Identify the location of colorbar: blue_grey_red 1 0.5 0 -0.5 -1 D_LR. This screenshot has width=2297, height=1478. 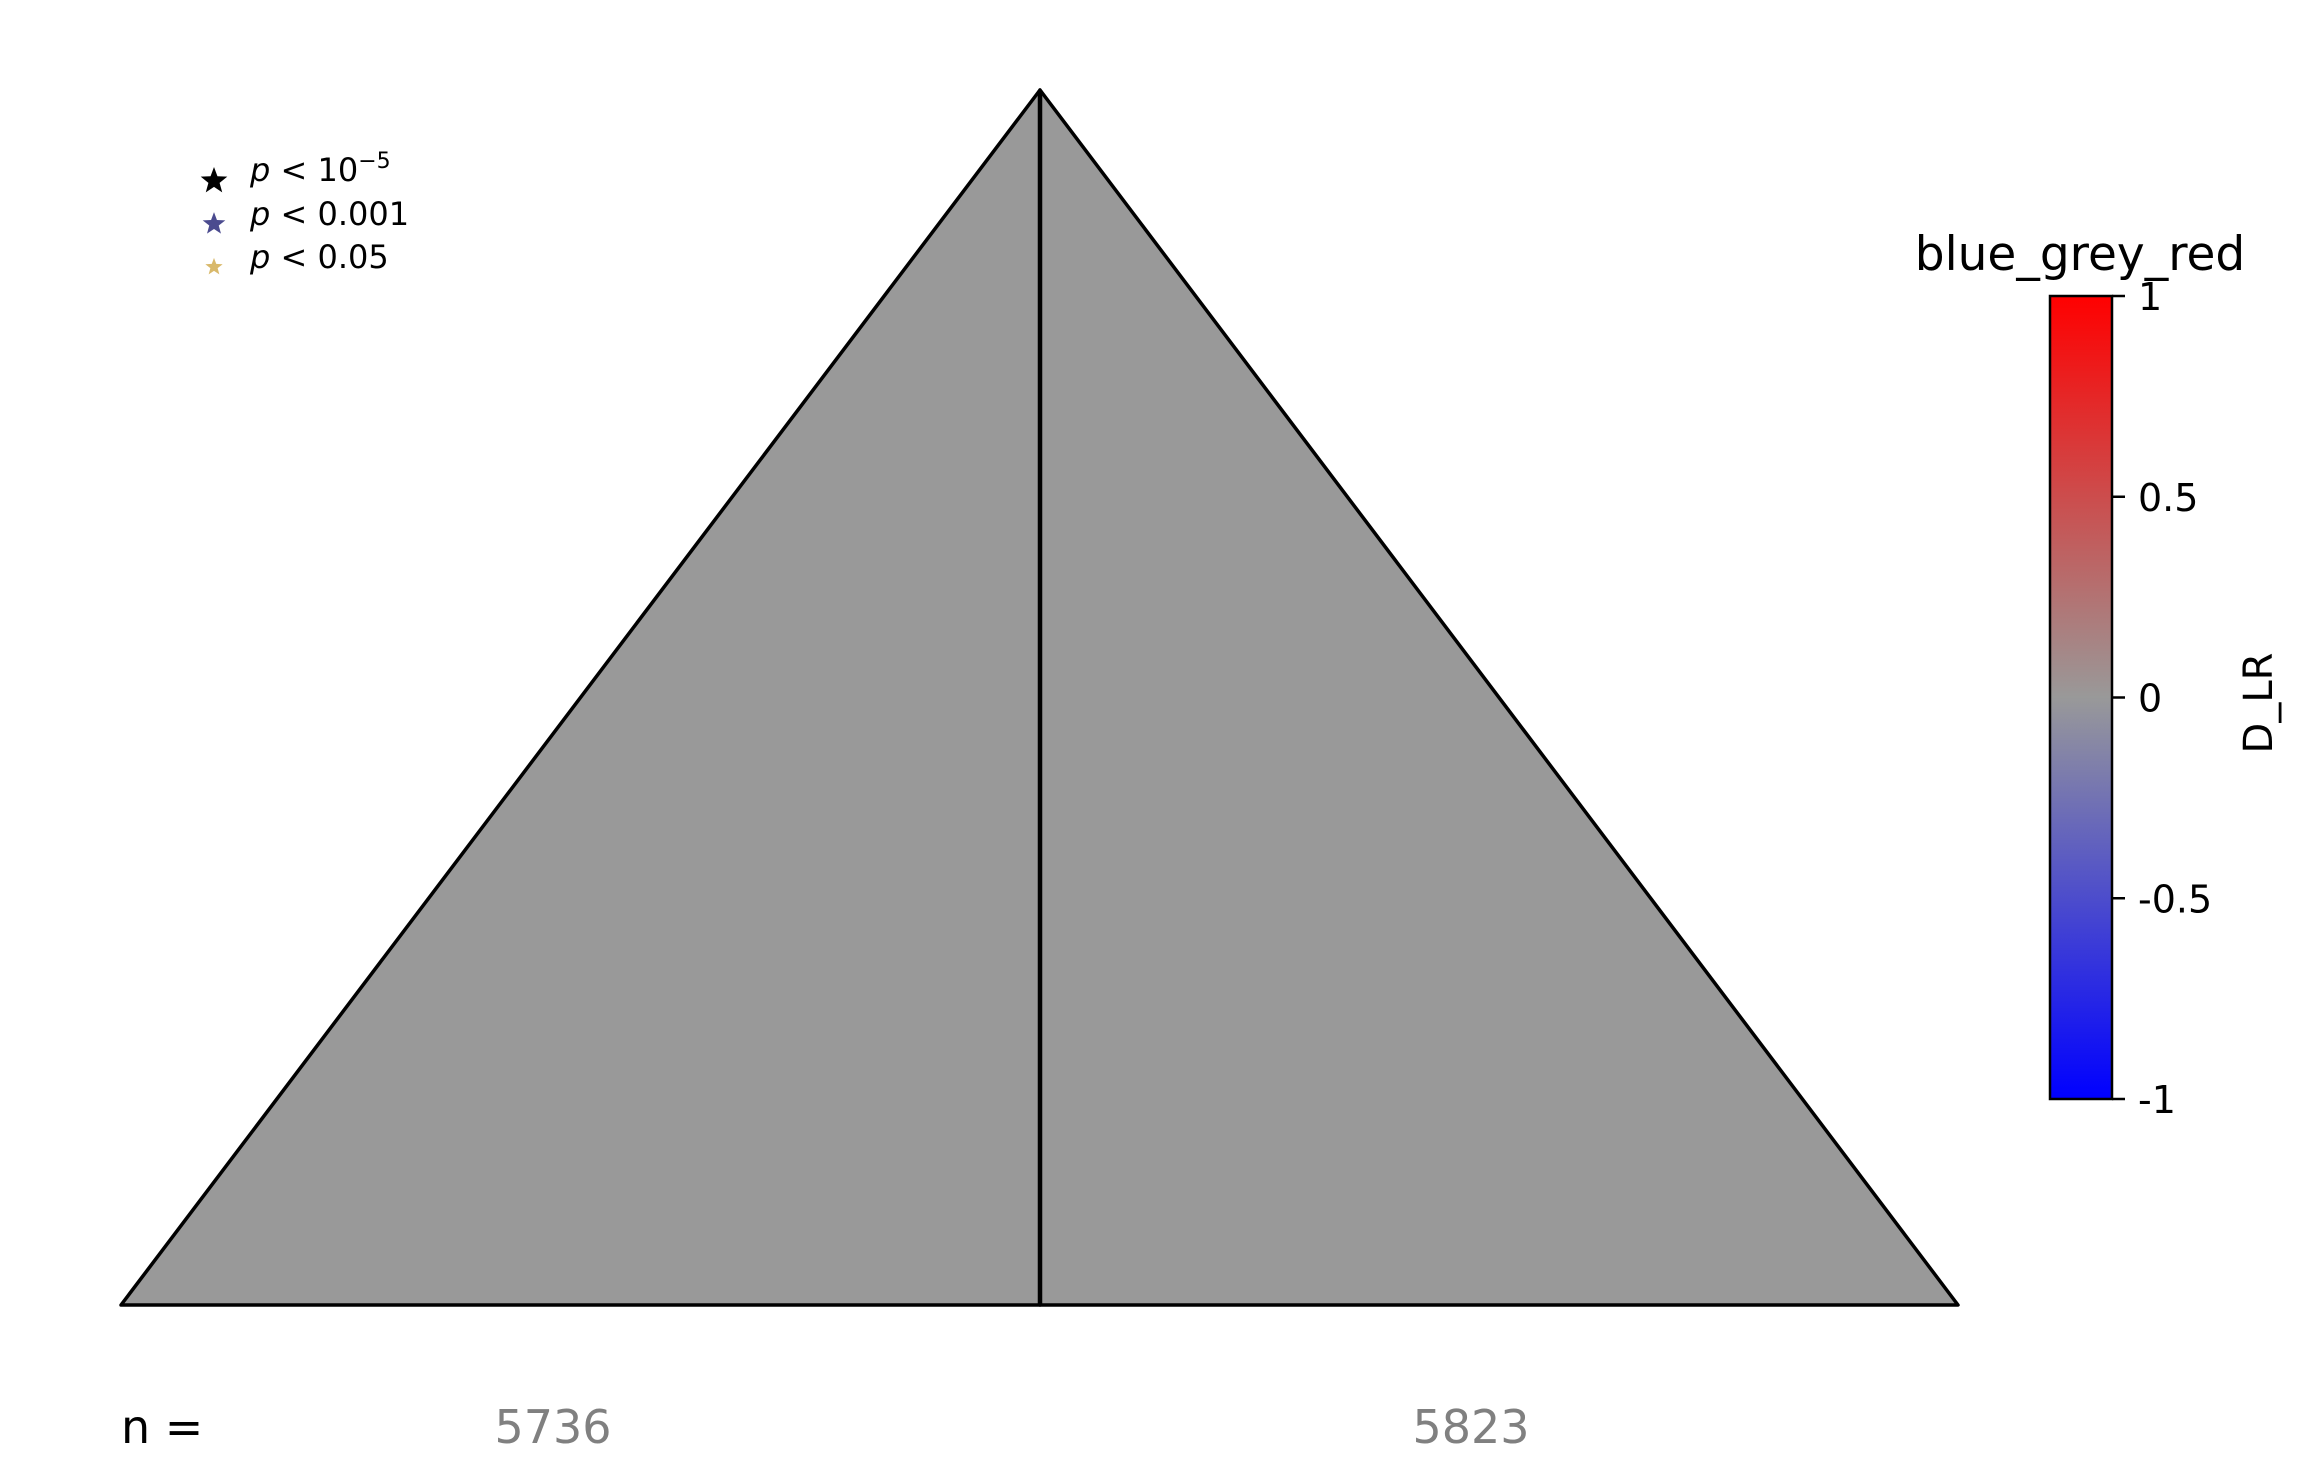
(2098, 674).